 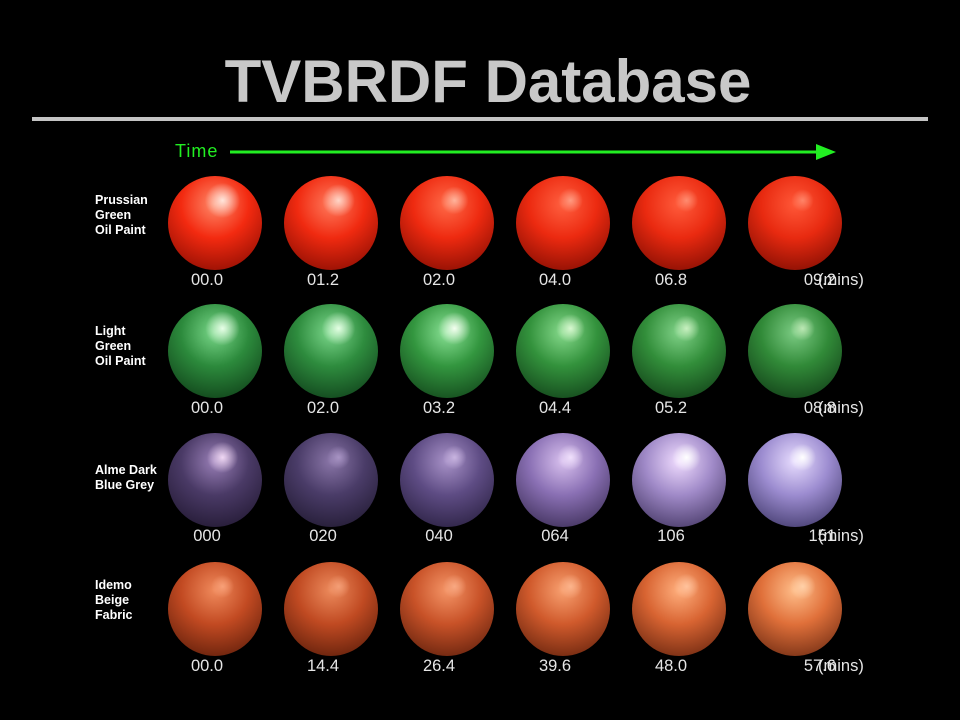 I want to click on material-label: Light Green Oil Paint, so click(x=120, y=346).